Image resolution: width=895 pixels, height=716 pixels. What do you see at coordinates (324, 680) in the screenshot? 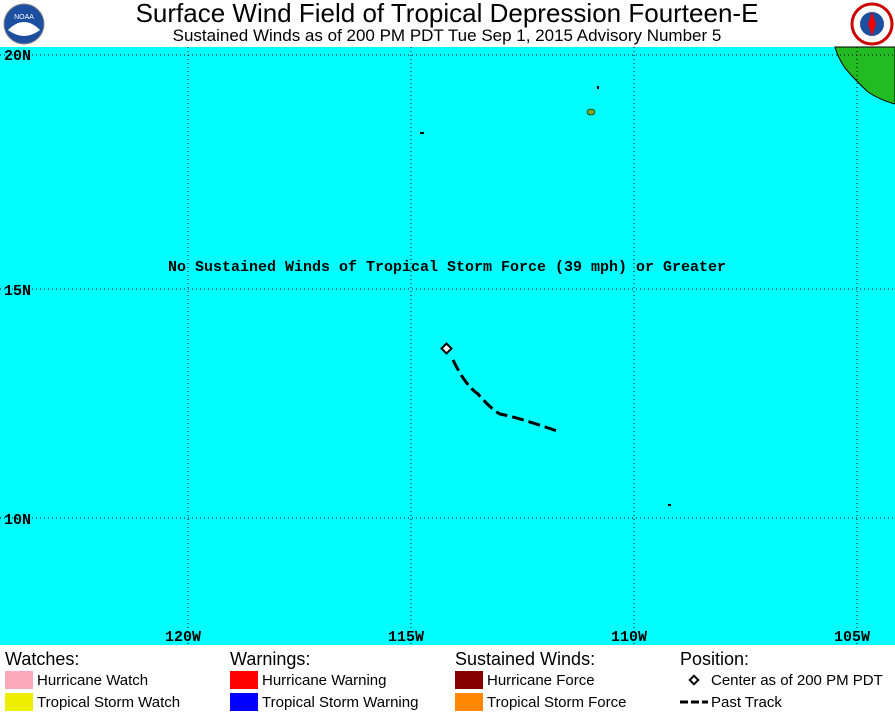
I see `legend-label: Hurricane Warning` at bounding box center [324, 680].